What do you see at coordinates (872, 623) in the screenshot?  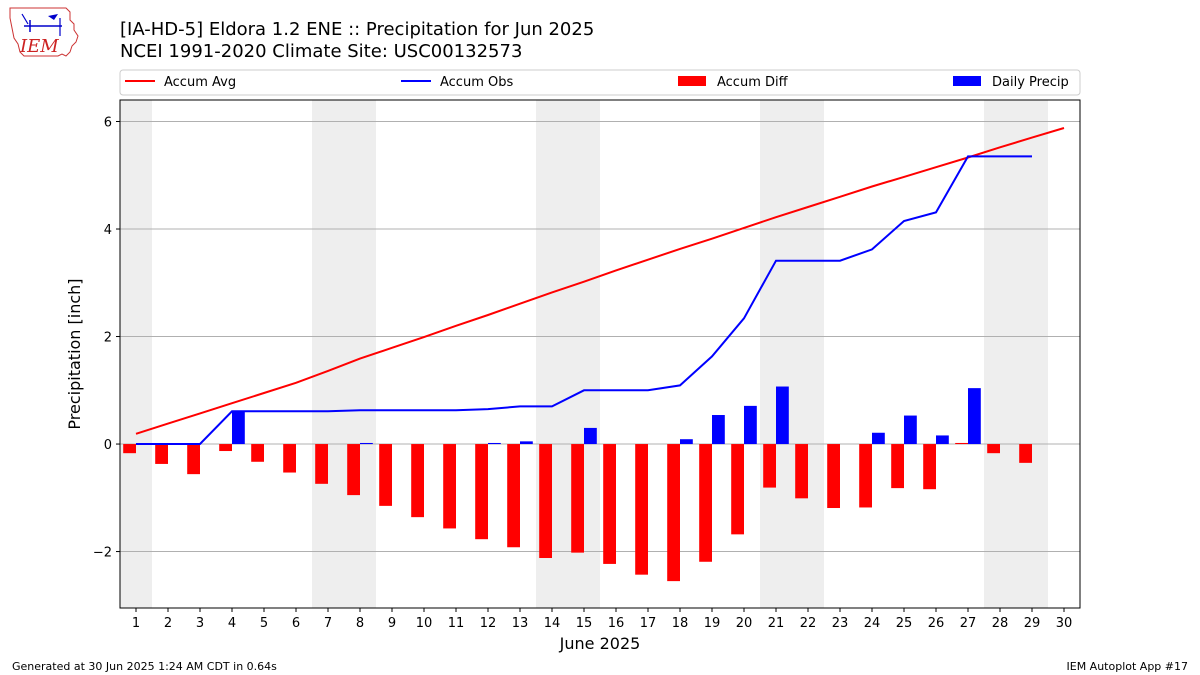 I see `x-tick-label: 24` at bounding box center [872, 623].